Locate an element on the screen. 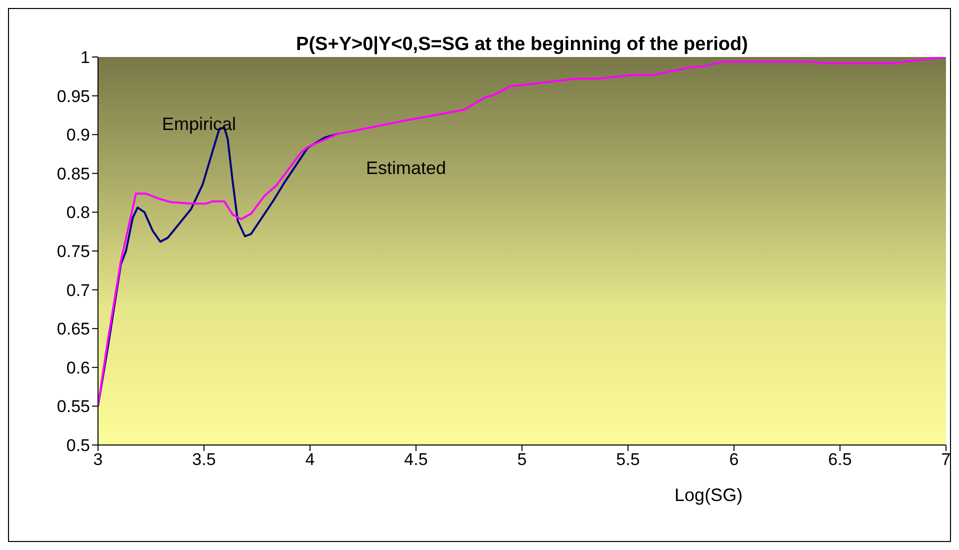 The image size is (959, 550). y-tick-label: 0.5 is located at coordinates (78, 446).